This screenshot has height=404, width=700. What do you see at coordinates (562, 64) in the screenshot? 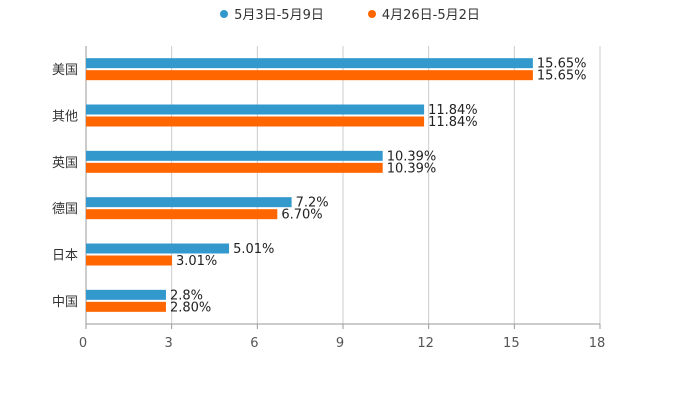
I see `data-label-0-0: 15.65%` at bounding box center [562, 64].